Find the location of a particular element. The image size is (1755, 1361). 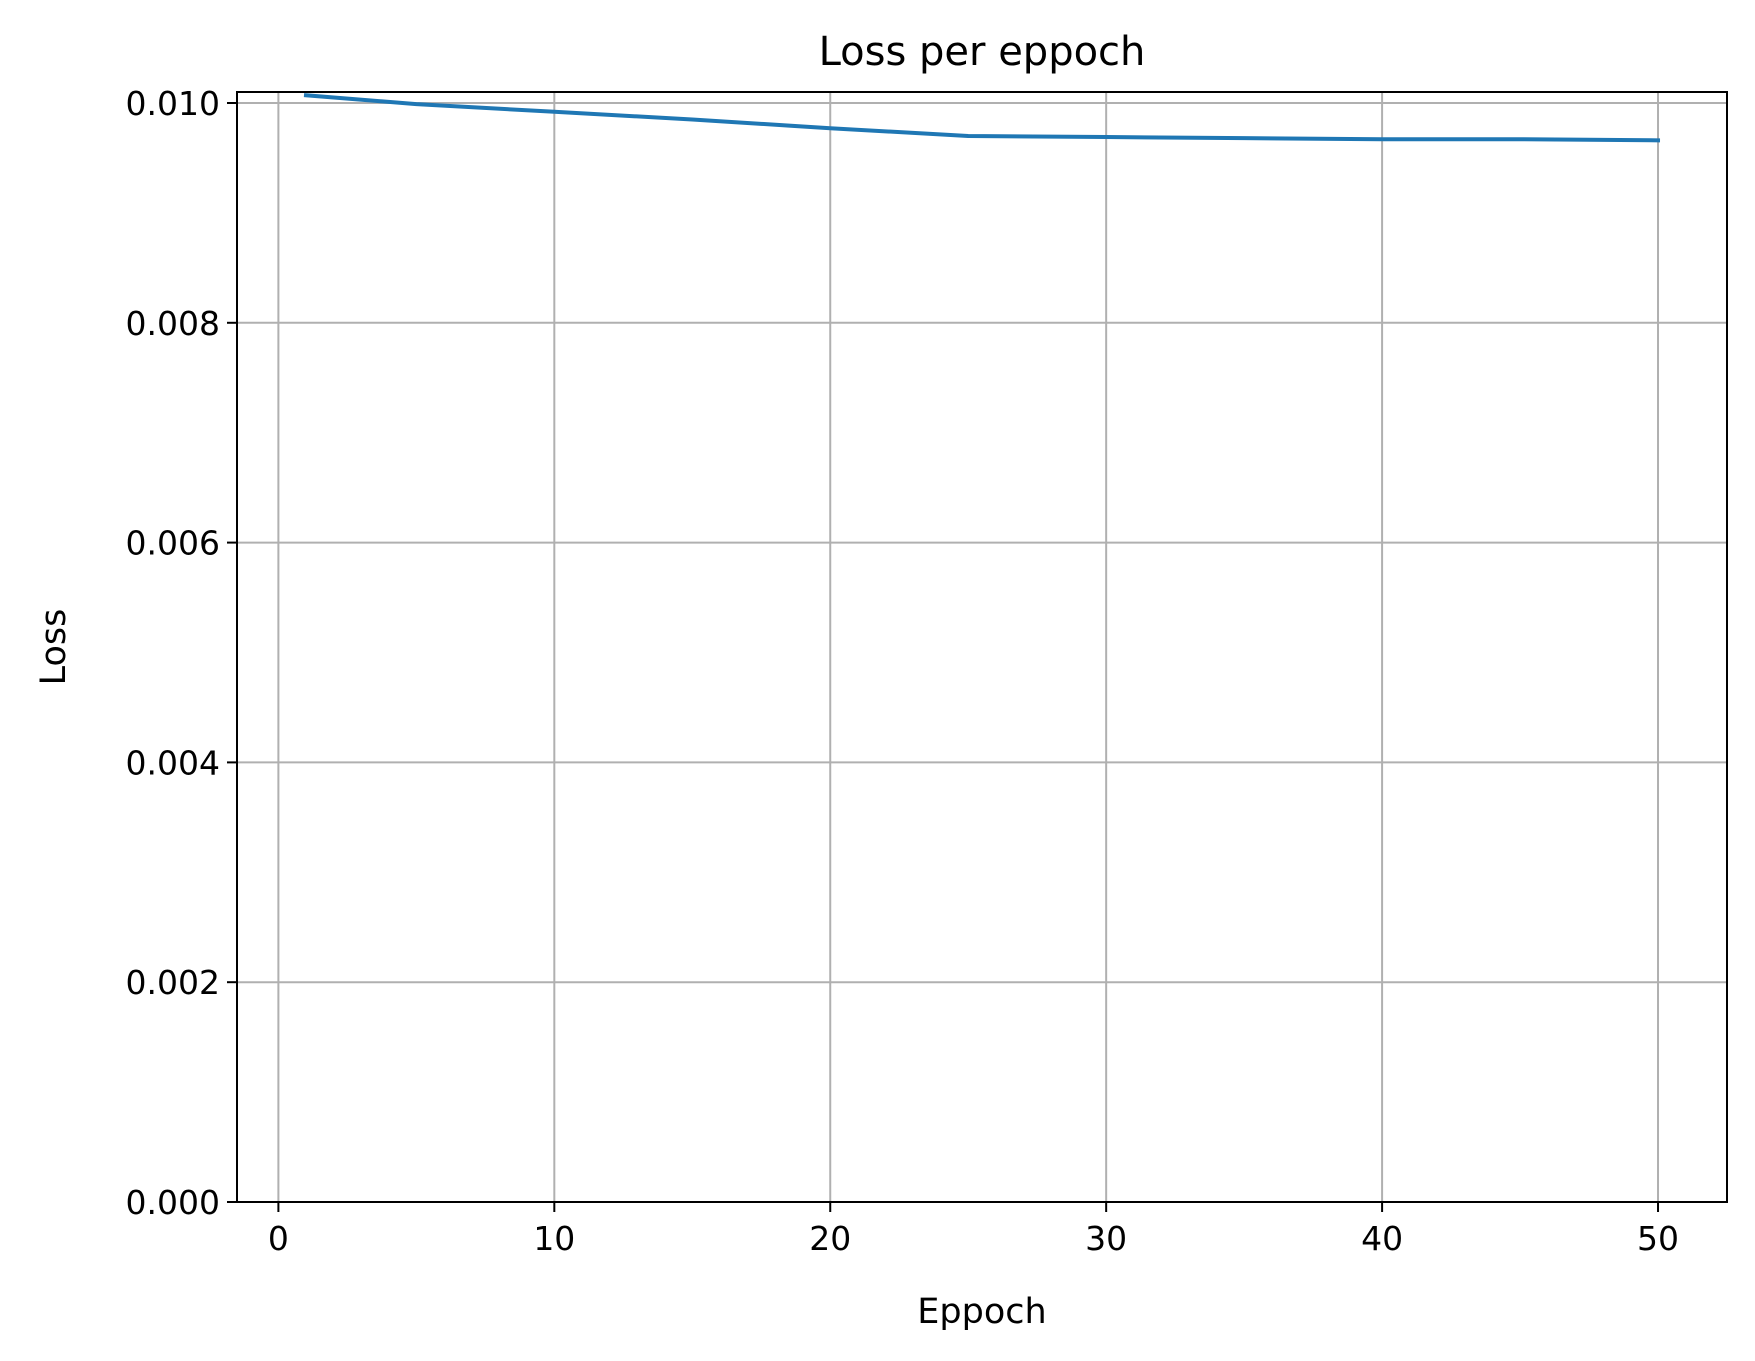

x-tick-label: 50 is located at coordinates (1658, 1238).